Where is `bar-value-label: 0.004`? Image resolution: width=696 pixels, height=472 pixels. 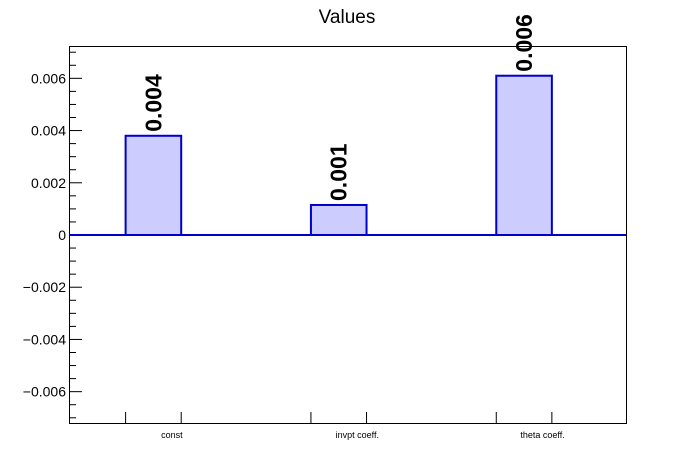 bar-value-label: 0.004 is located at coordinates (153, 103).